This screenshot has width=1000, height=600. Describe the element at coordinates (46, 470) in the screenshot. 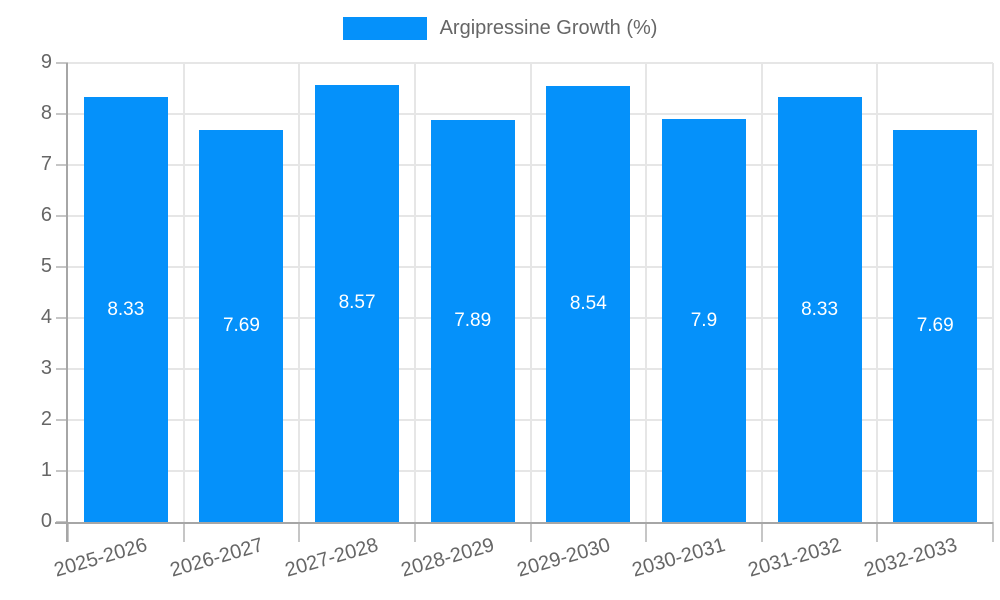

I see `y-axis-tick-label: 1` at that location.